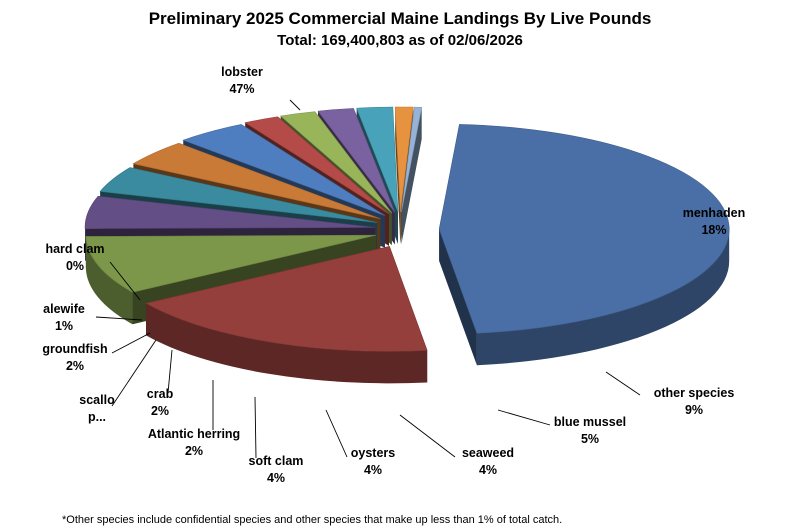 The width and height of the screenshot is (800, 526). What do you see at coordinates (64, 309) in the screenshot?
I see `slice-name-alewife: alewife` at bounding box center [64, 309].